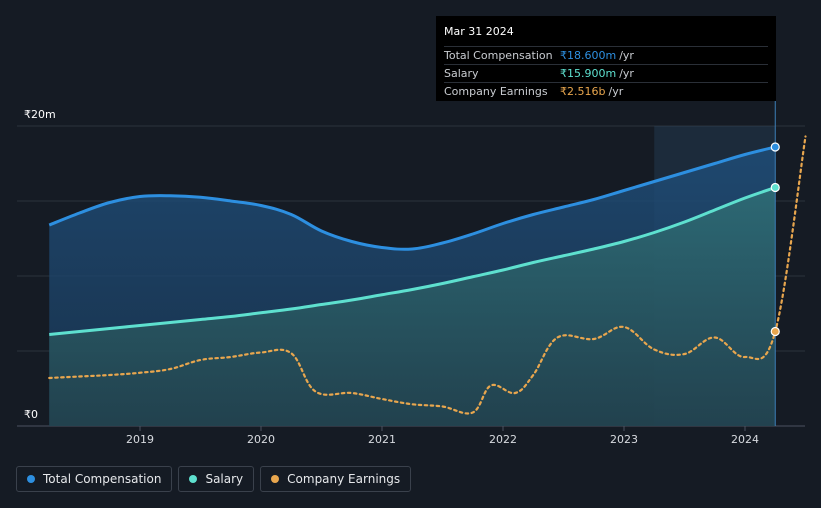 Image resolution: width=821 pixels, height=508 pixels. I want to click on legend-item-company-earnings: Company Earnings, so click(336, 479).